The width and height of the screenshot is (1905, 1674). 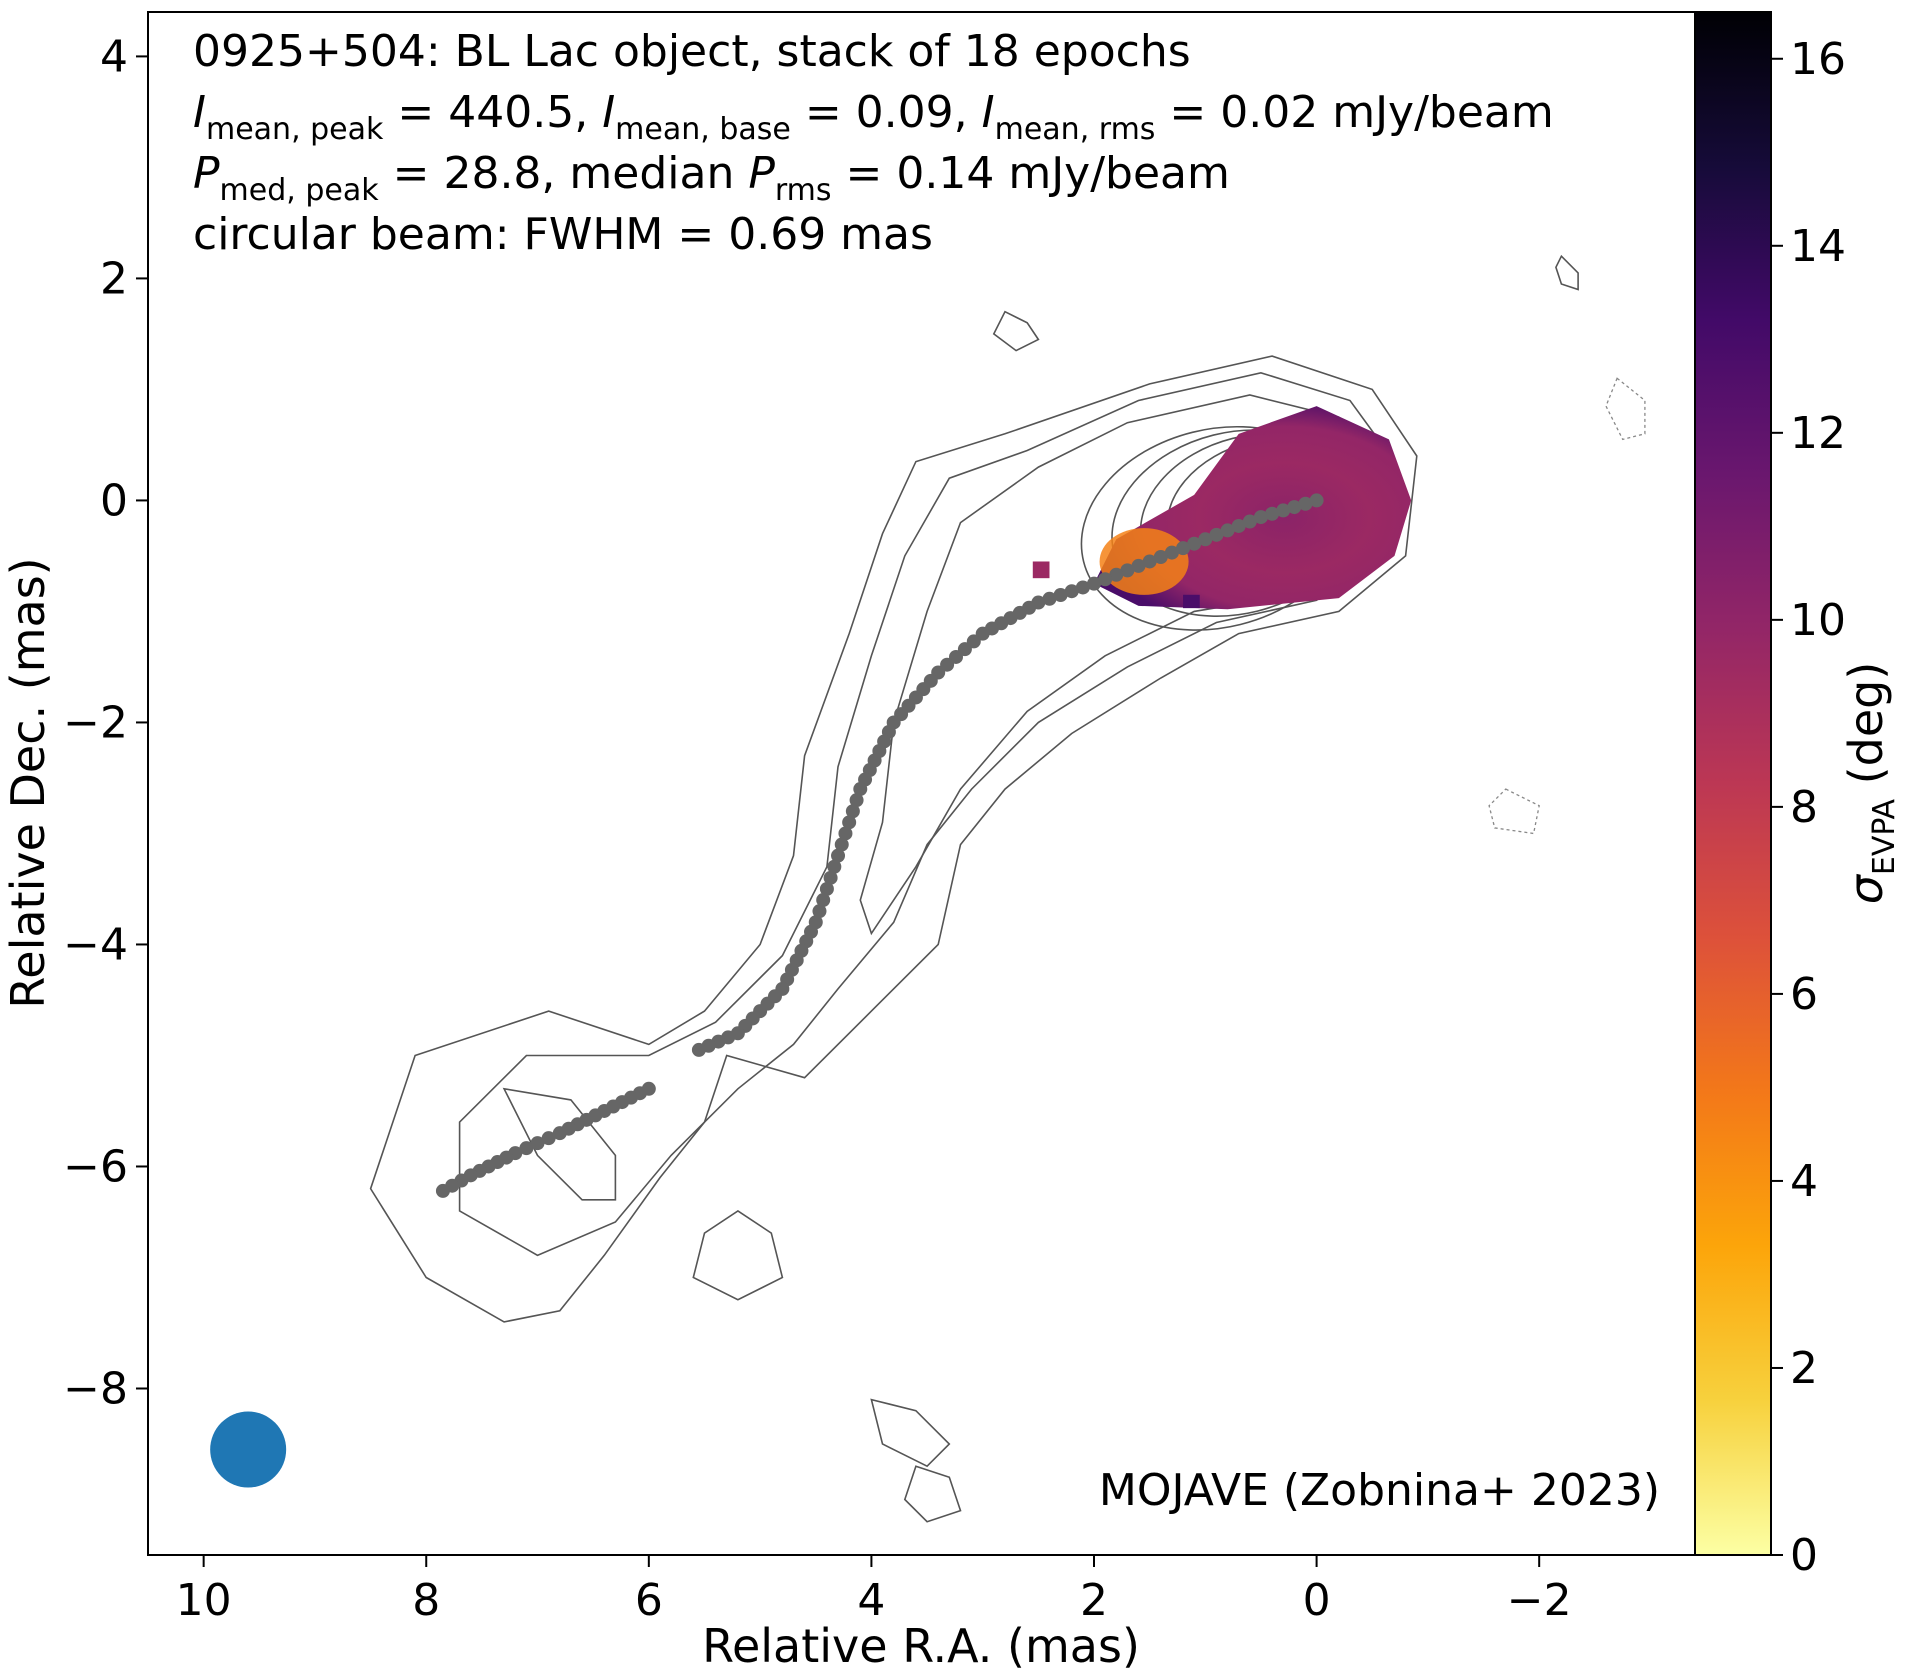 I want to click on annotation-part: = 0.02 mJy/beam, so click(x=1354, y=112).